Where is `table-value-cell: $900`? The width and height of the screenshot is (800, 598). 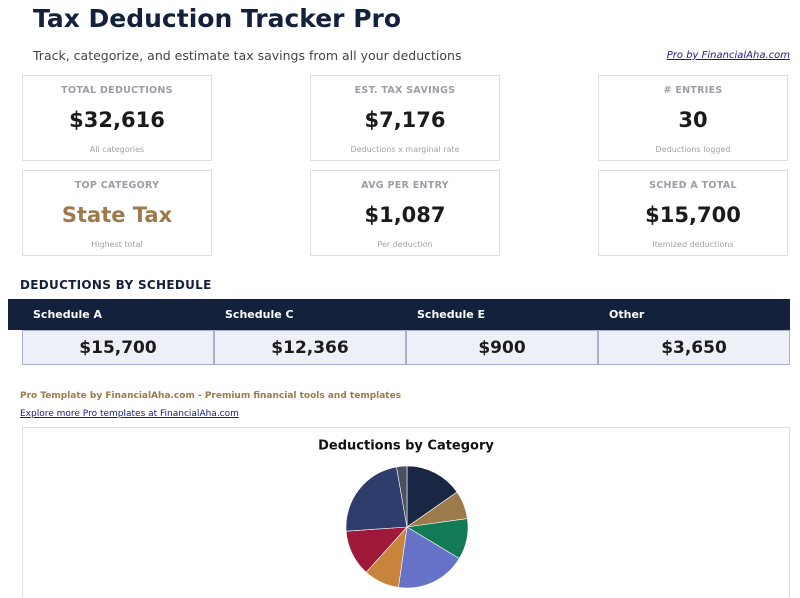
table-value-cell: $900 is located at coordinates (502, 347).